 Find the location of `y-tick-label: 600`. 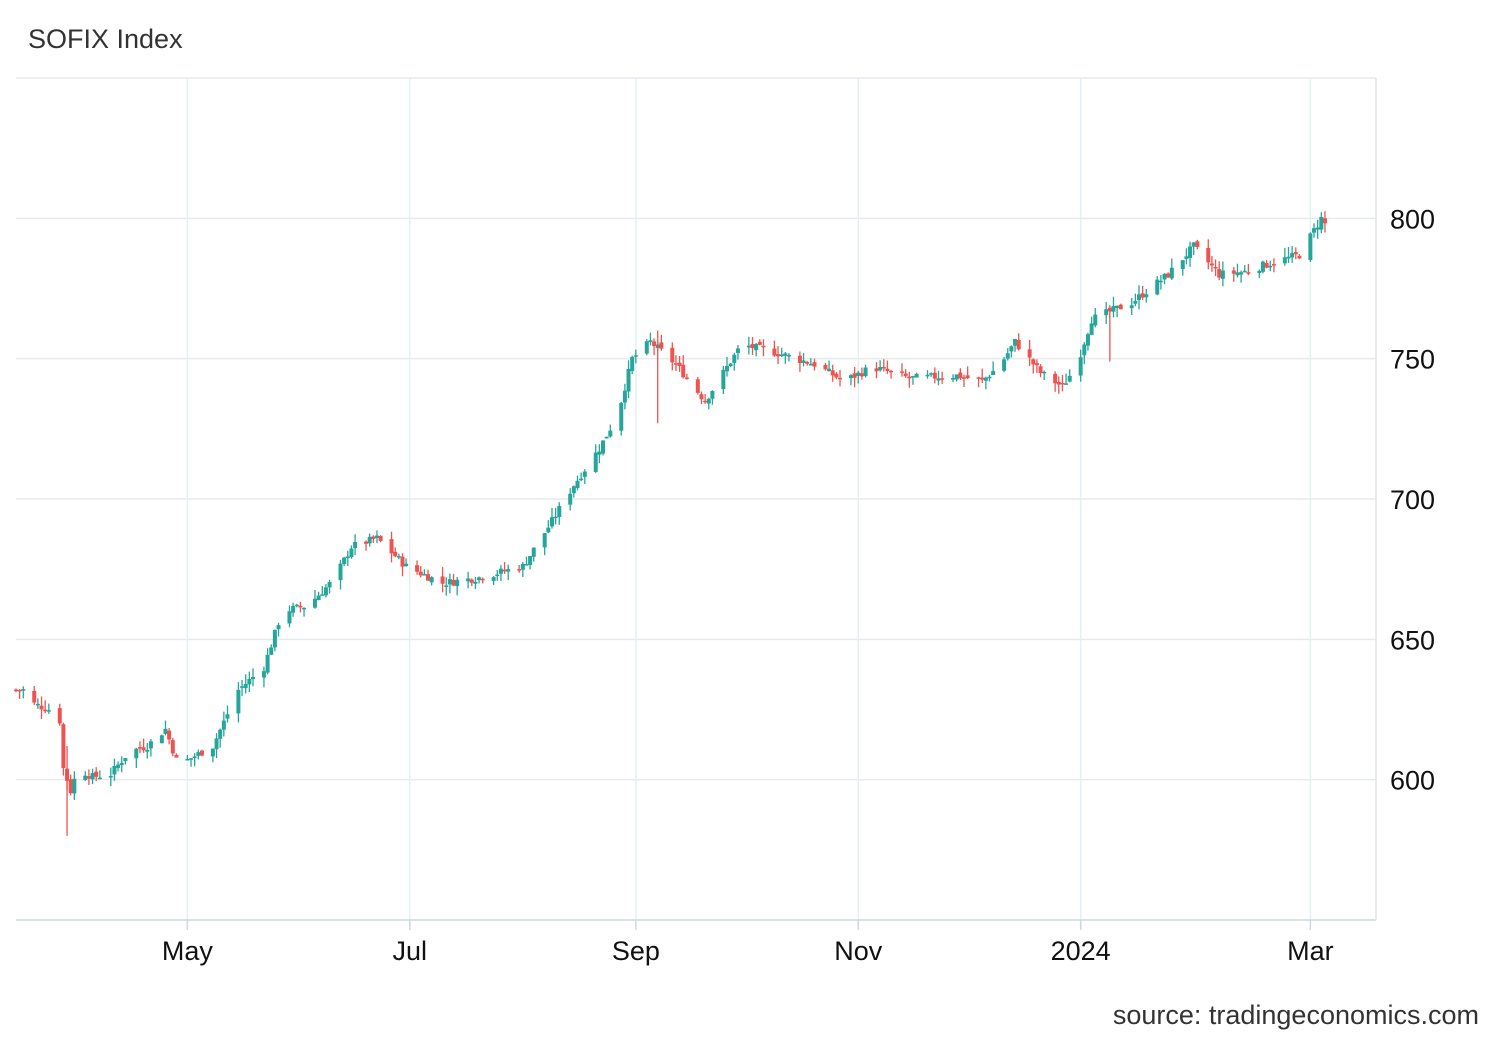

y-tick-label: 600 is located at coordinates (1412, 781).